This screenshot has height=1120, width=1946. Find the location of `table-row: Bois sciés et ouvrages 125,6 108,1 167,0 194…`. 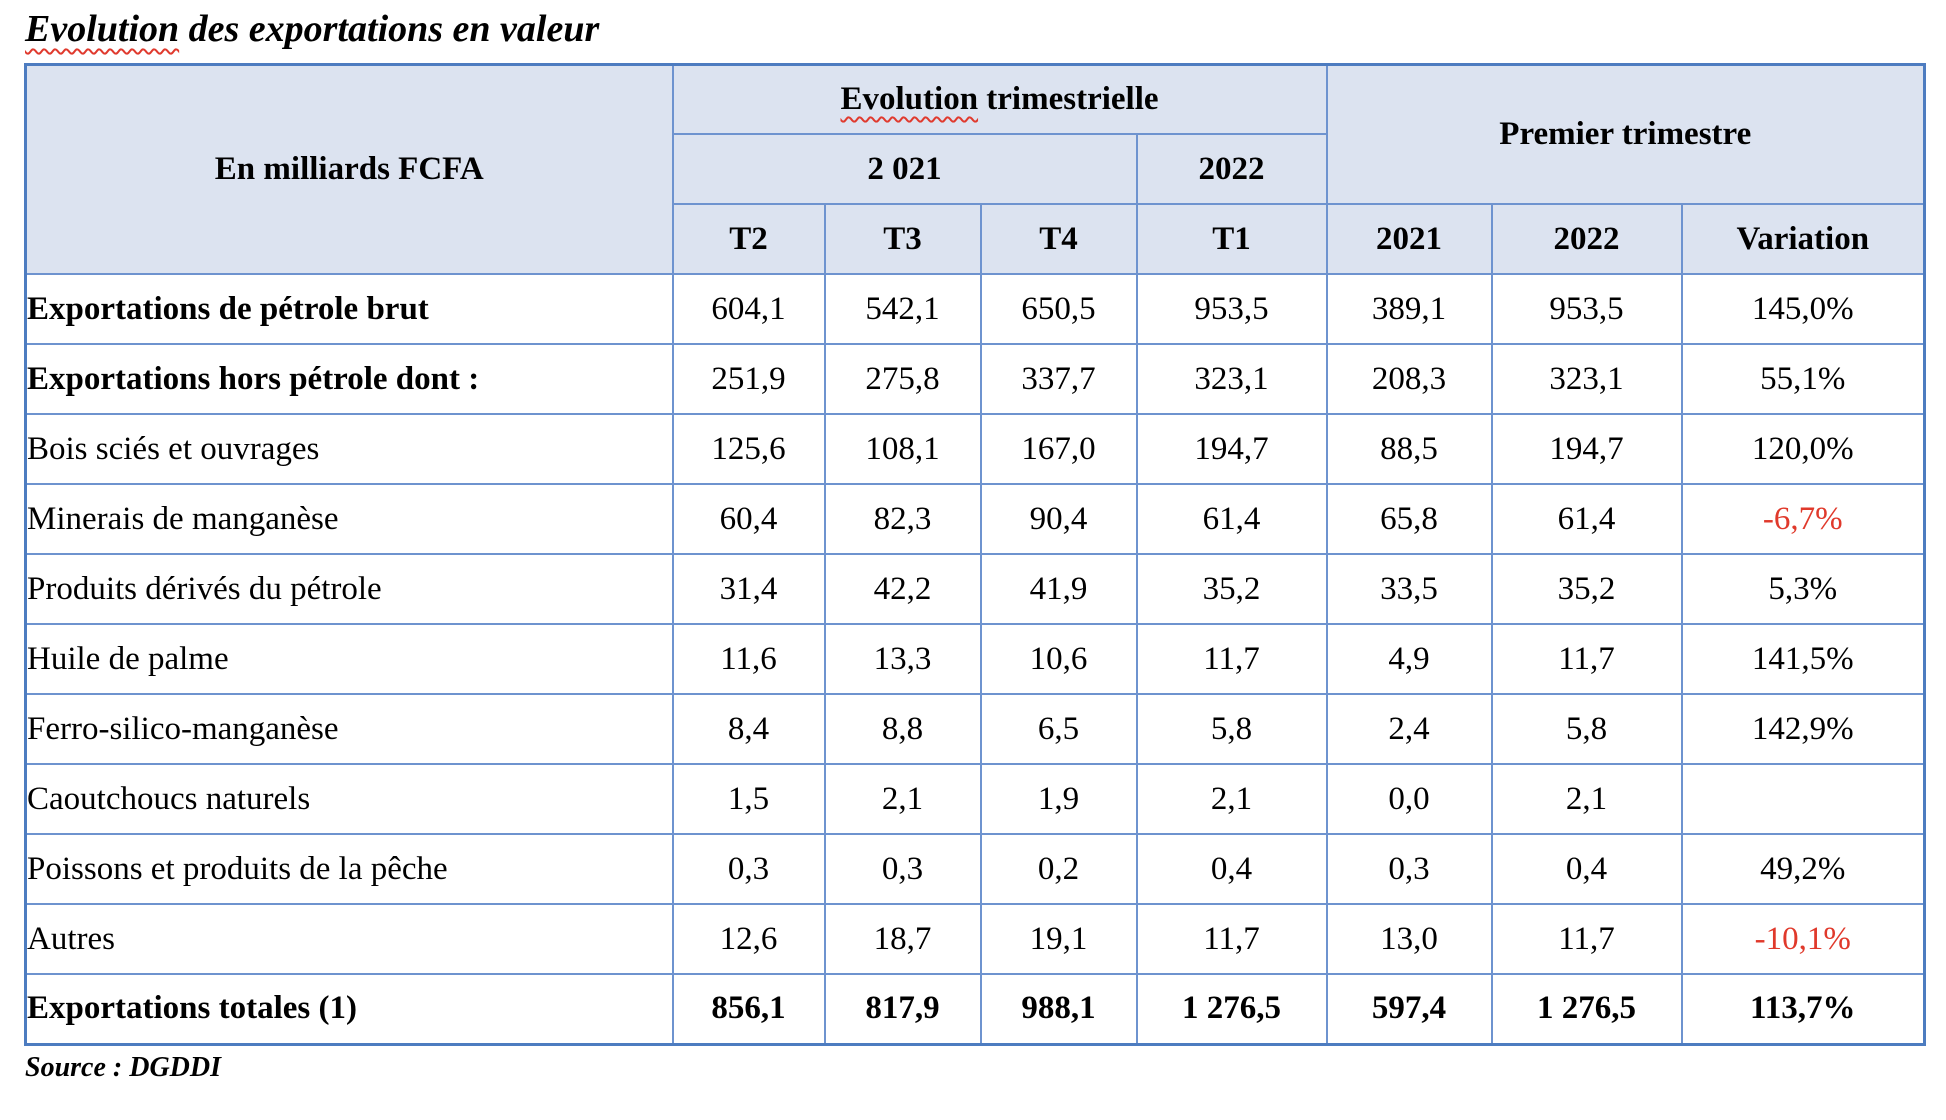

table-row: Bois sciés et ouvrages 125,6 108,1 167,0 194… is located at coordinates (975, 449).